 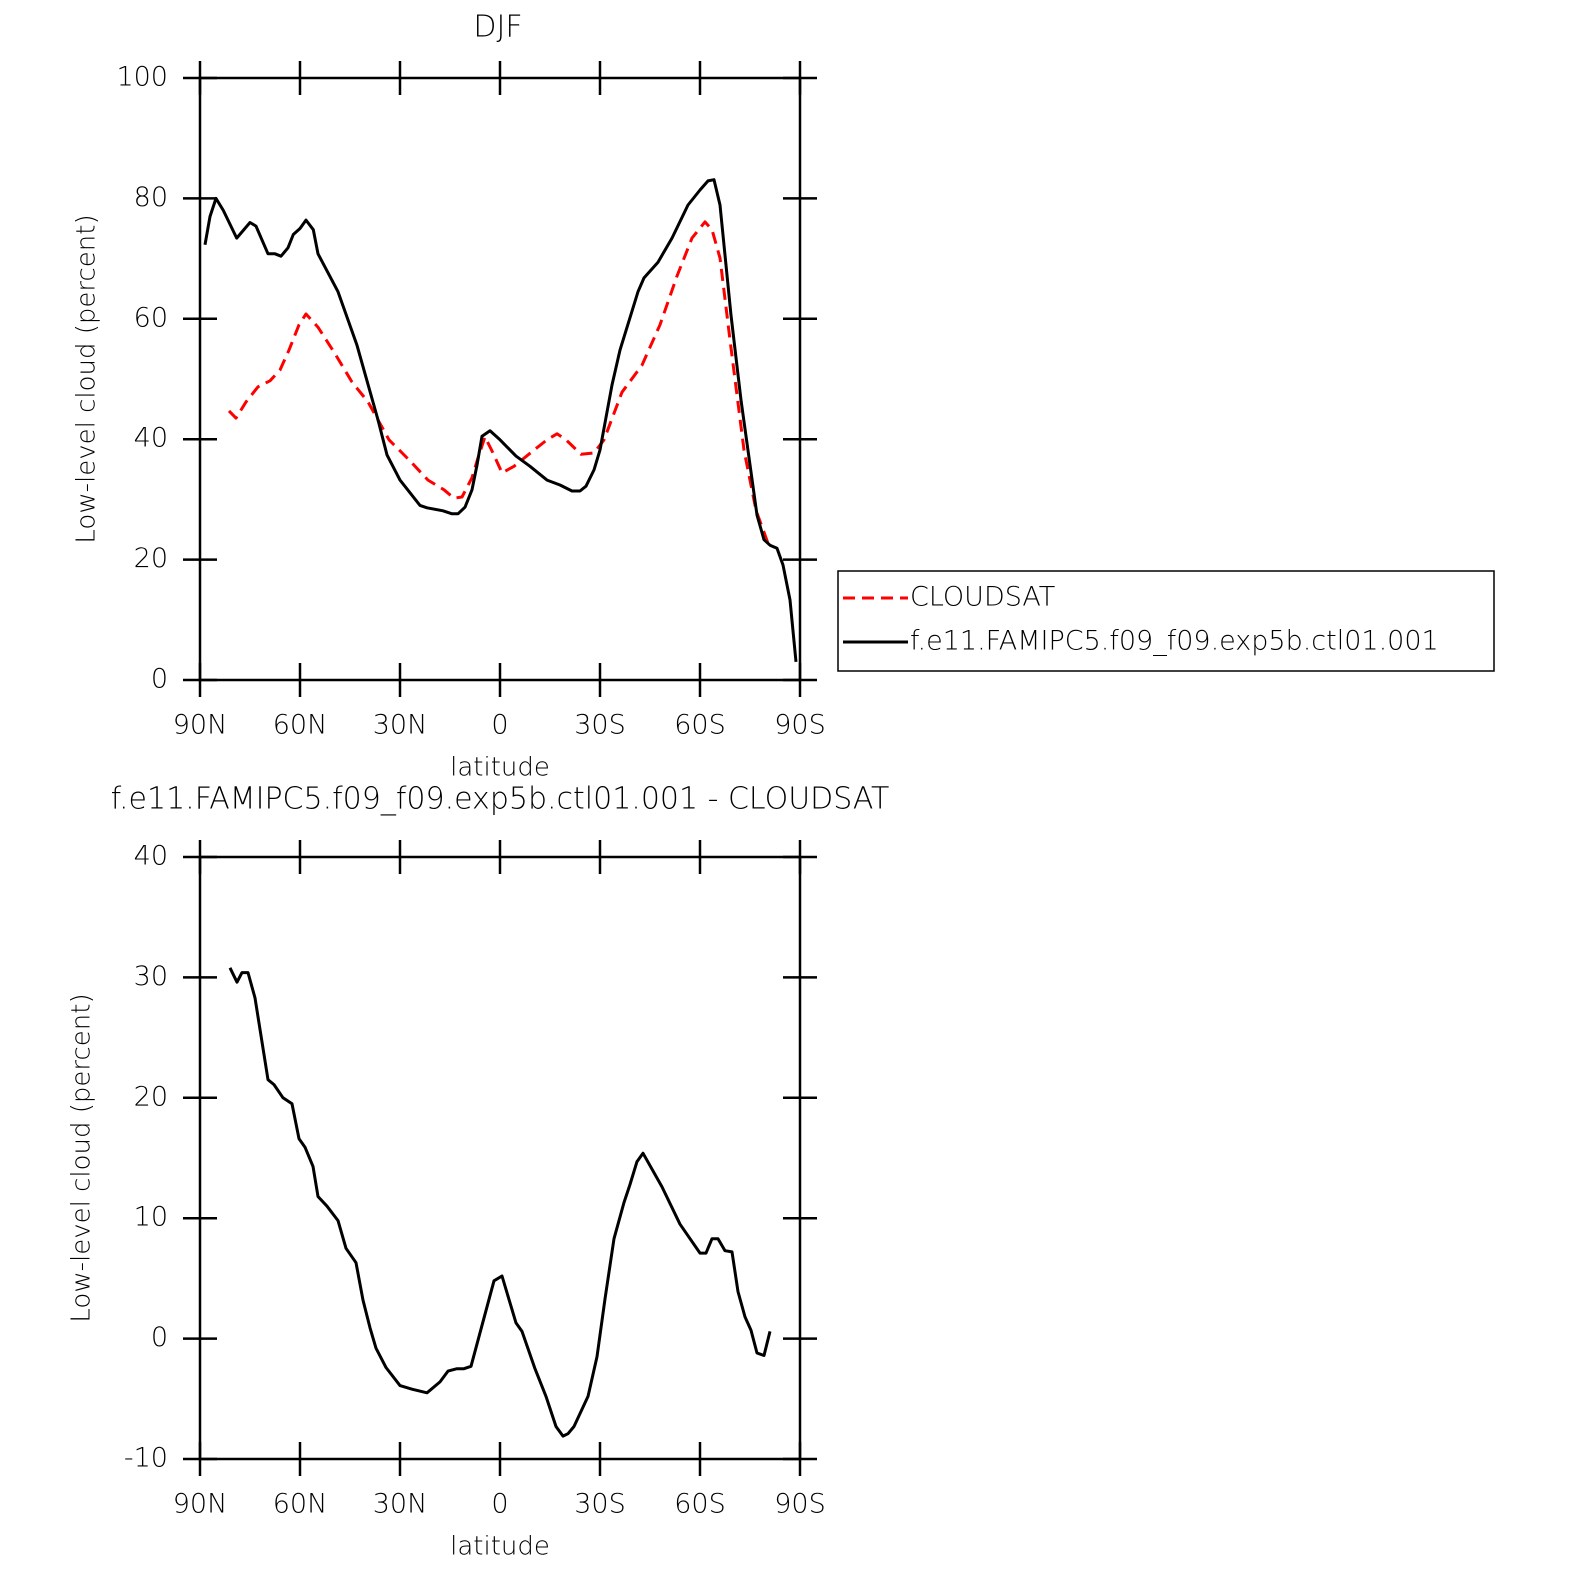 I want to click on chart-title: DJF, so click(x=497, y=27).